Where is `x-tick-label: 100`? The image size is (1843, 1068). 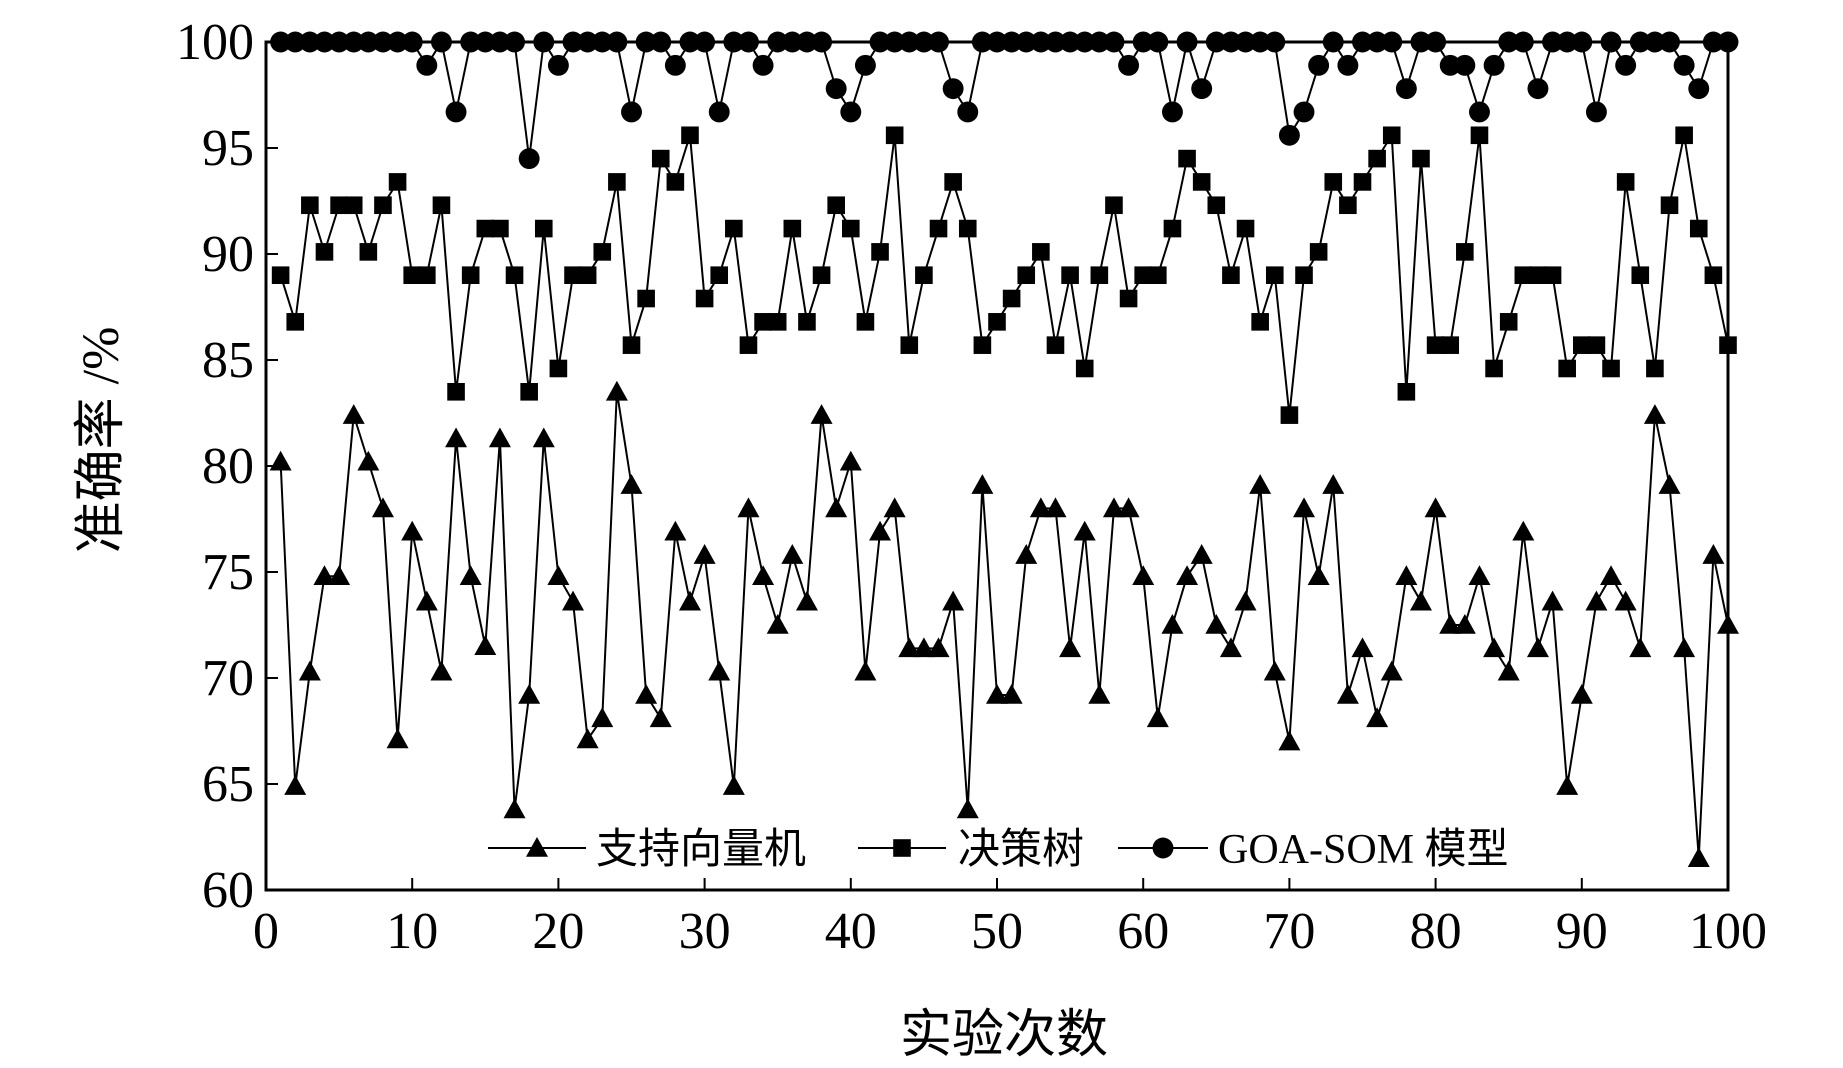 x-tick-label: 100 is located at coordinates (1728, 931).